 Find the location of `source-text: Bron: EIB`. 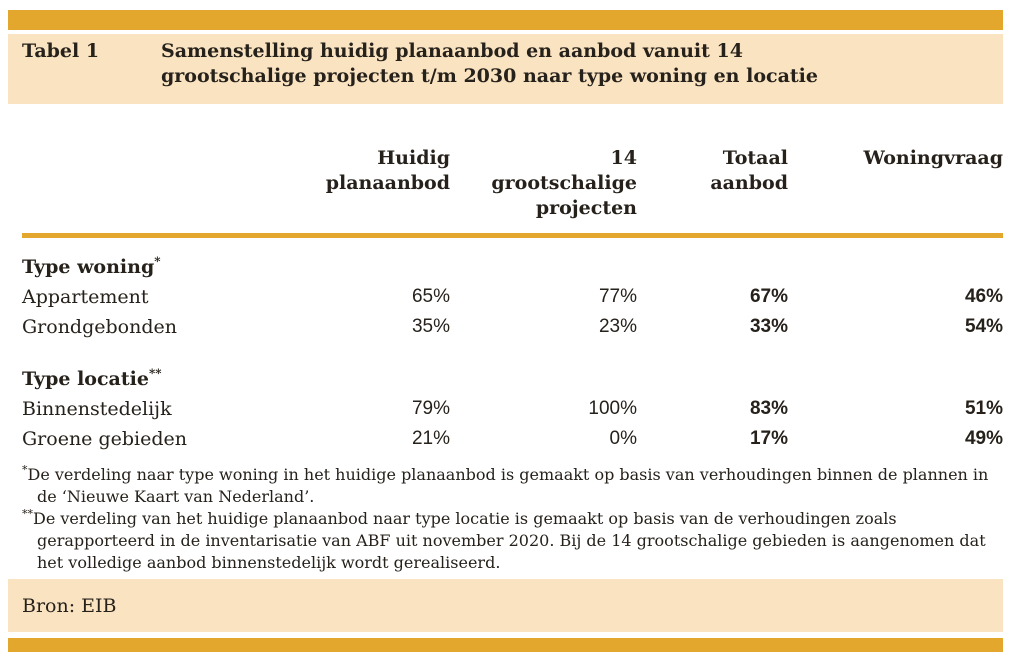

source-text: Bron: EIB is located at coordinates (69, 605).